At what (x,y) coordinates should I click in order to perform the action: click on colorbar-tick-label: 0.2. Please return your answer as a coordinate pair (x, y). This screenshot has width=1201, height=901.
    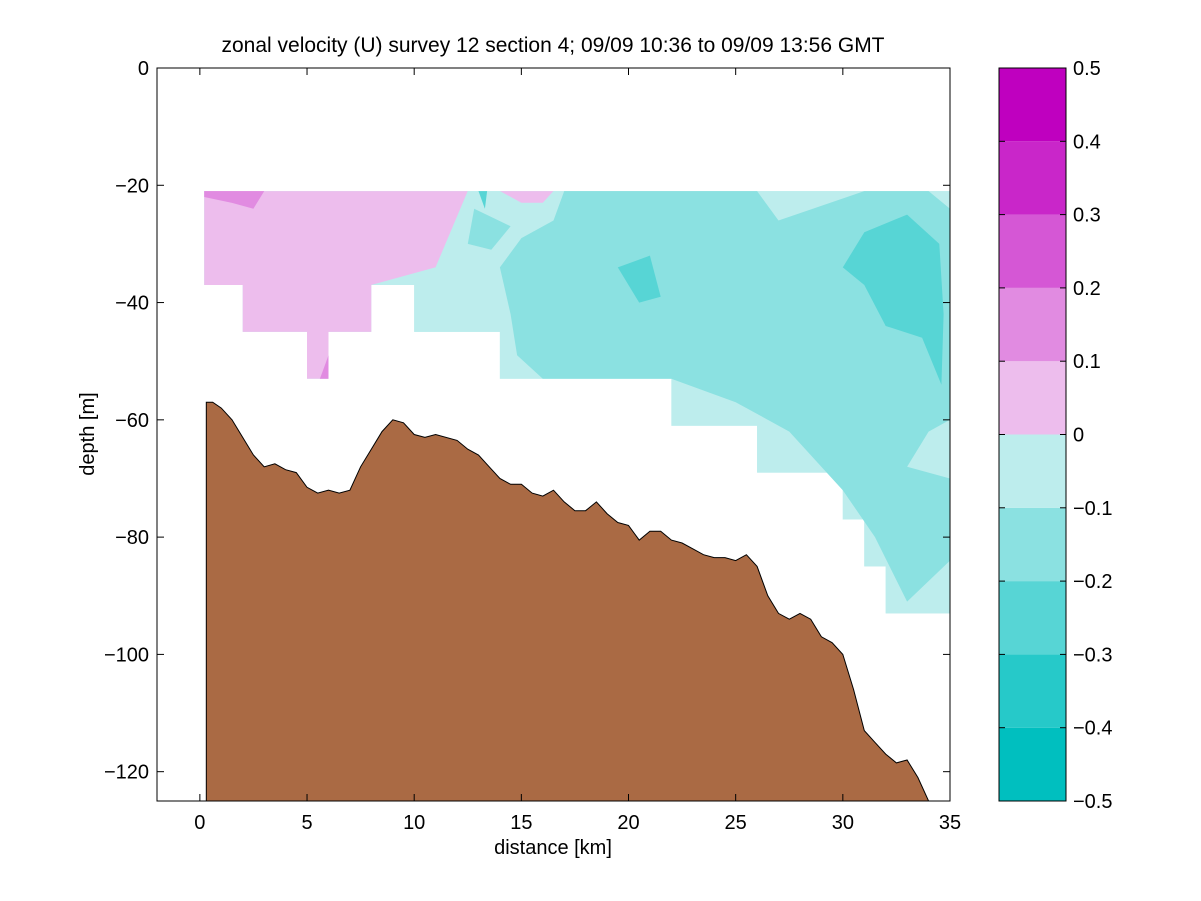
    Looking at the image, I should click on (1087, 289).